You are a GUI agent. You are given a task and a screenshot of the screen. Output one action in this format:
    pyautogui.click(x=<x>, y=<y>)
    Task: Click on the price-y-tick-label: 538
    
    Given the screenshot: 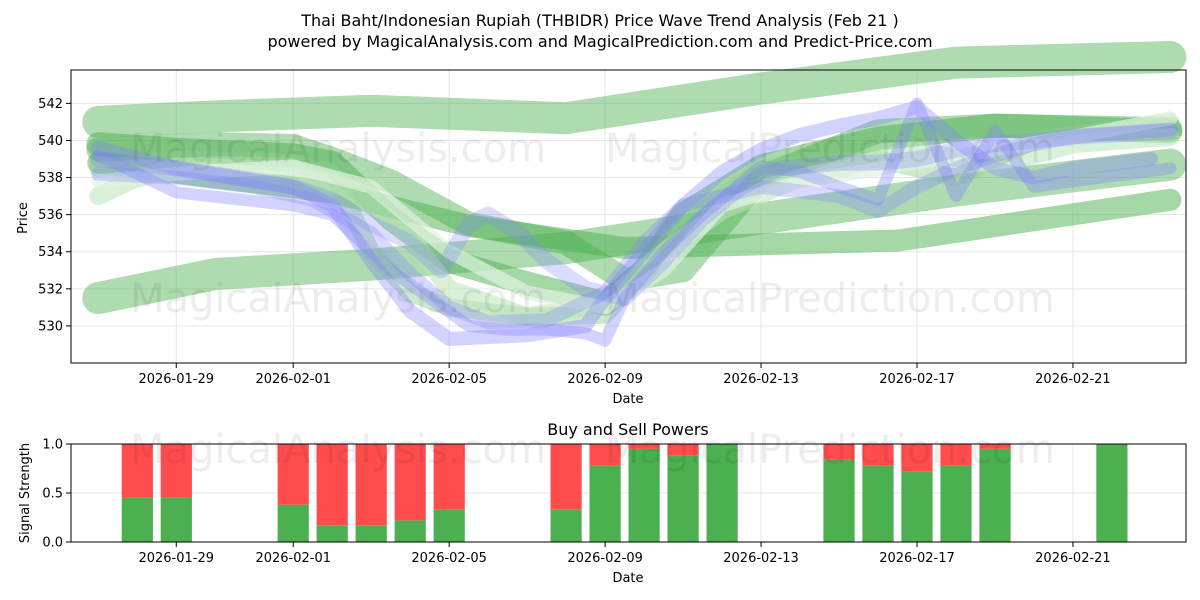 What is the action you would take?
    pyautogui.click(x=50, y=178)
    